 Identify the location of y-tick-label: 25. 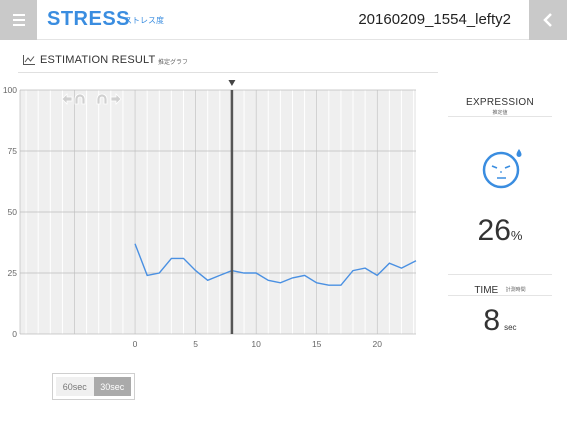
(13, 273).